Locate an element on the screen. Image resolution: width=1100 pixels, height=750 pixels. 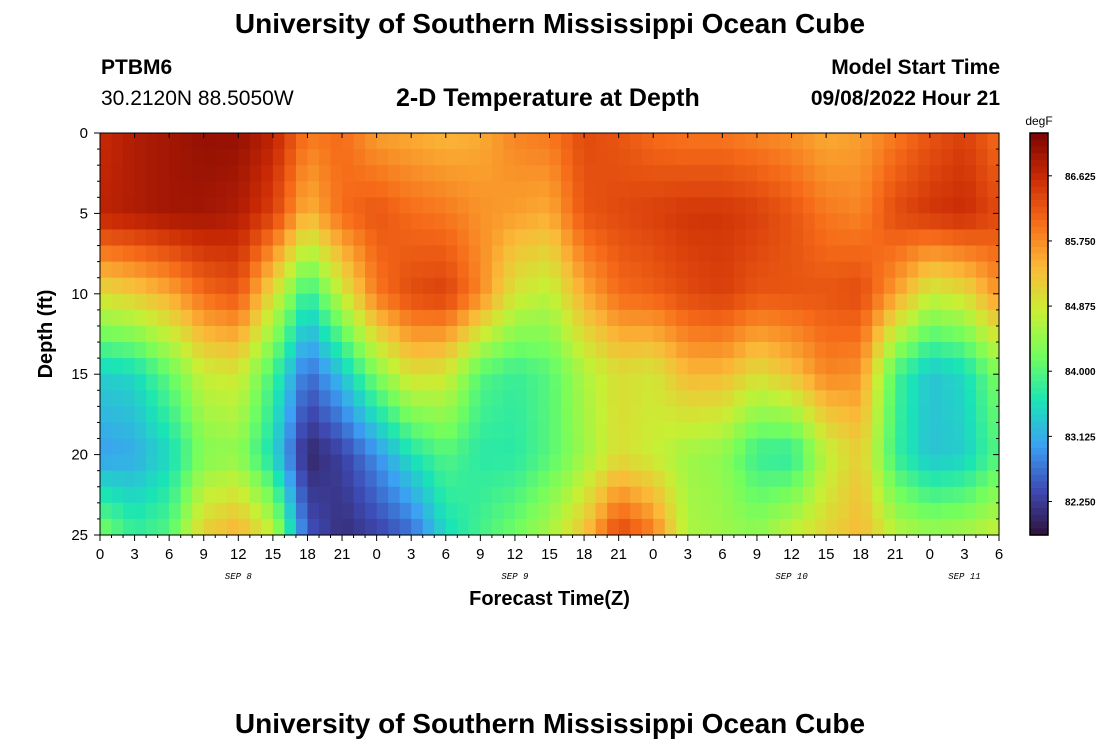
y-tick-label: 0 is located at coordinates (84, 133).